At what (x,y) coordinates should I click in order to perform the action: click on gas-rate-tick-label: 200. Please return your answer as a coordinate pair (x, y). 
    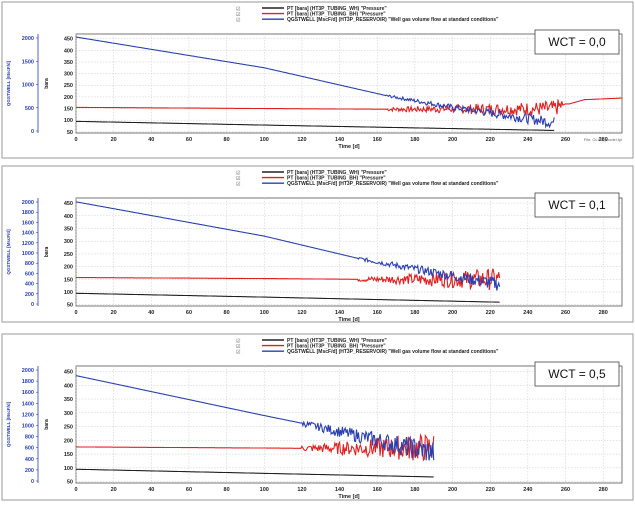
    Looking at the image, I should click on (29, 295).